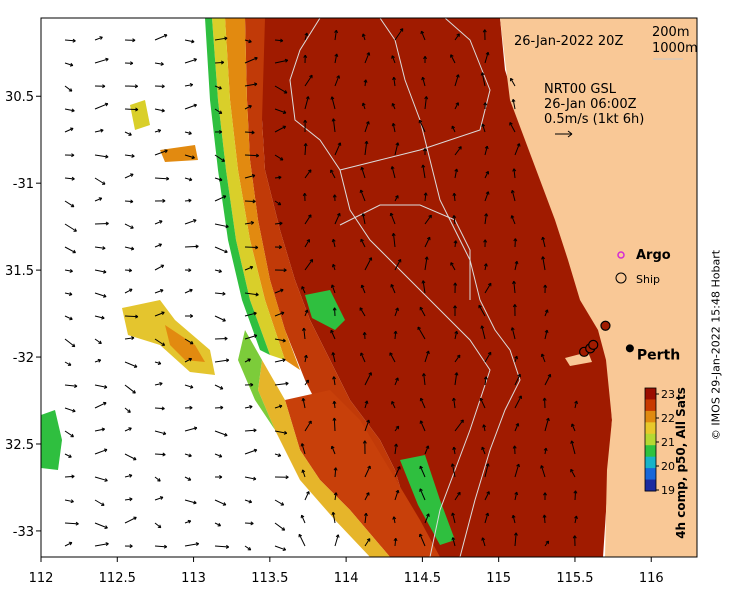 This screenshot has height=592, width=740. I want to click on current-time-label: 26-Jan 06:00Z, so click(590, 104).